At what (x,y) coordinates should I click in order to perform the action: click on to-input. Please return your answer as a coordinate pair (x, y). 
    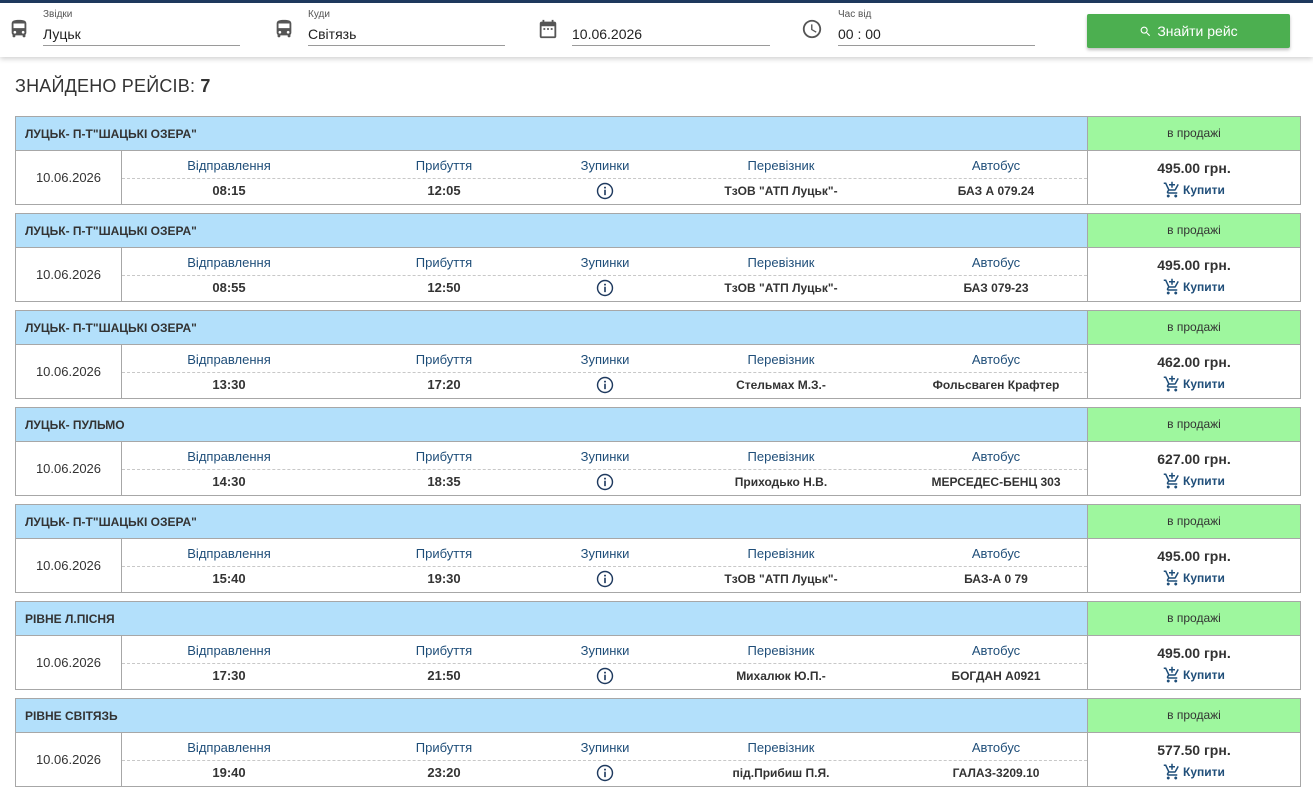
    Looking at the image, I should click on (406, 34).